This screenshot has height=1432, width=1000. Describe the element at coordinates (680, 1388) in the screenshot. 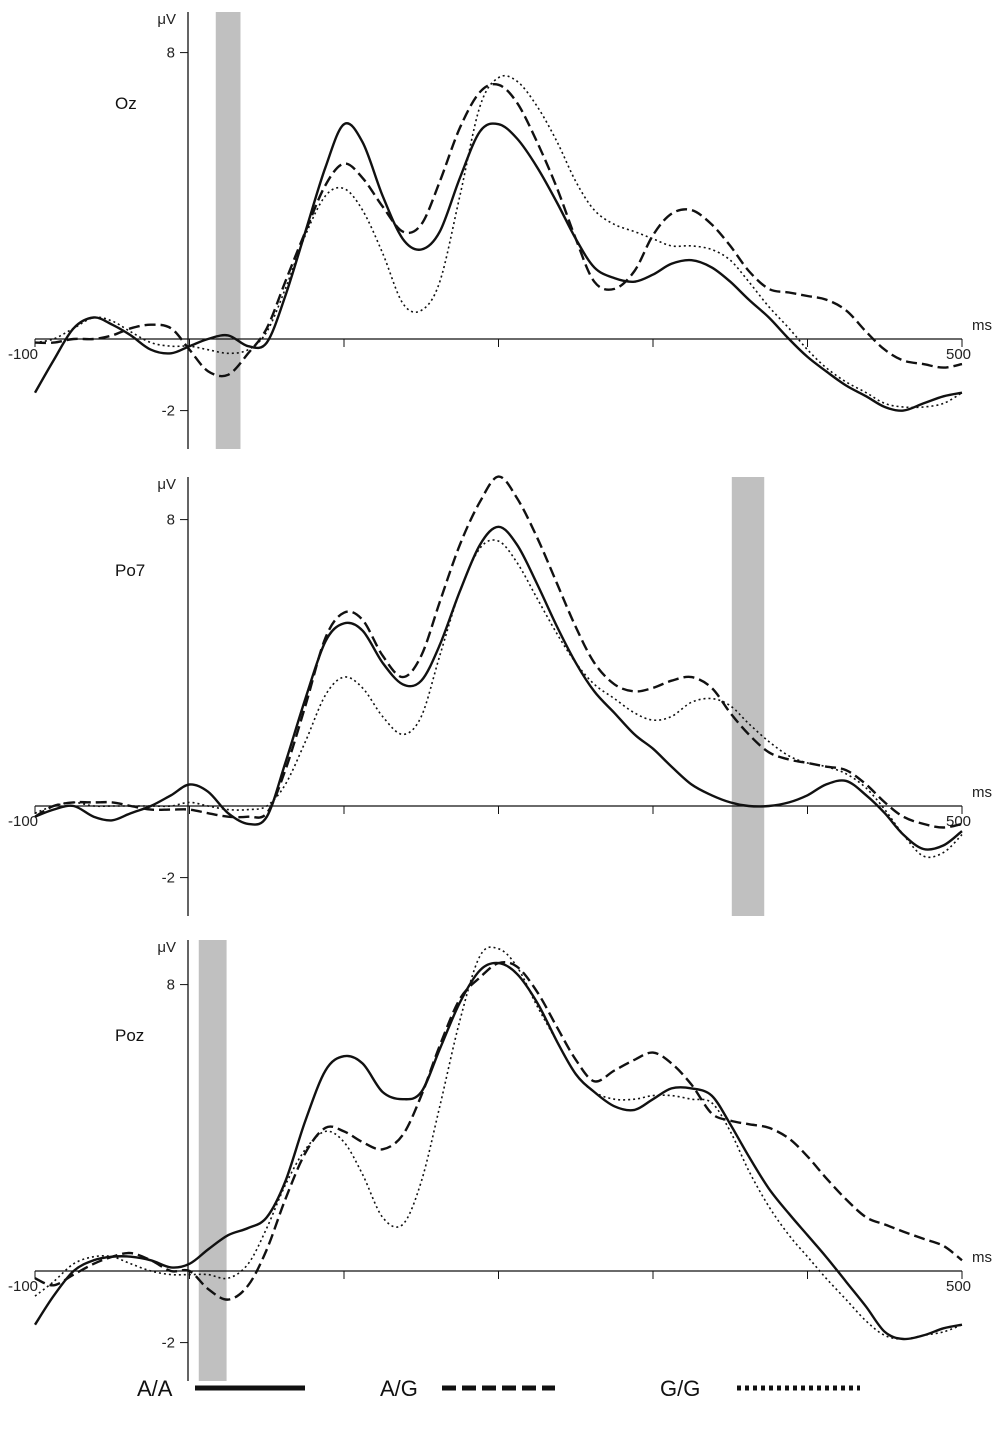

I see `legend-label-gg: G/G` at that location.